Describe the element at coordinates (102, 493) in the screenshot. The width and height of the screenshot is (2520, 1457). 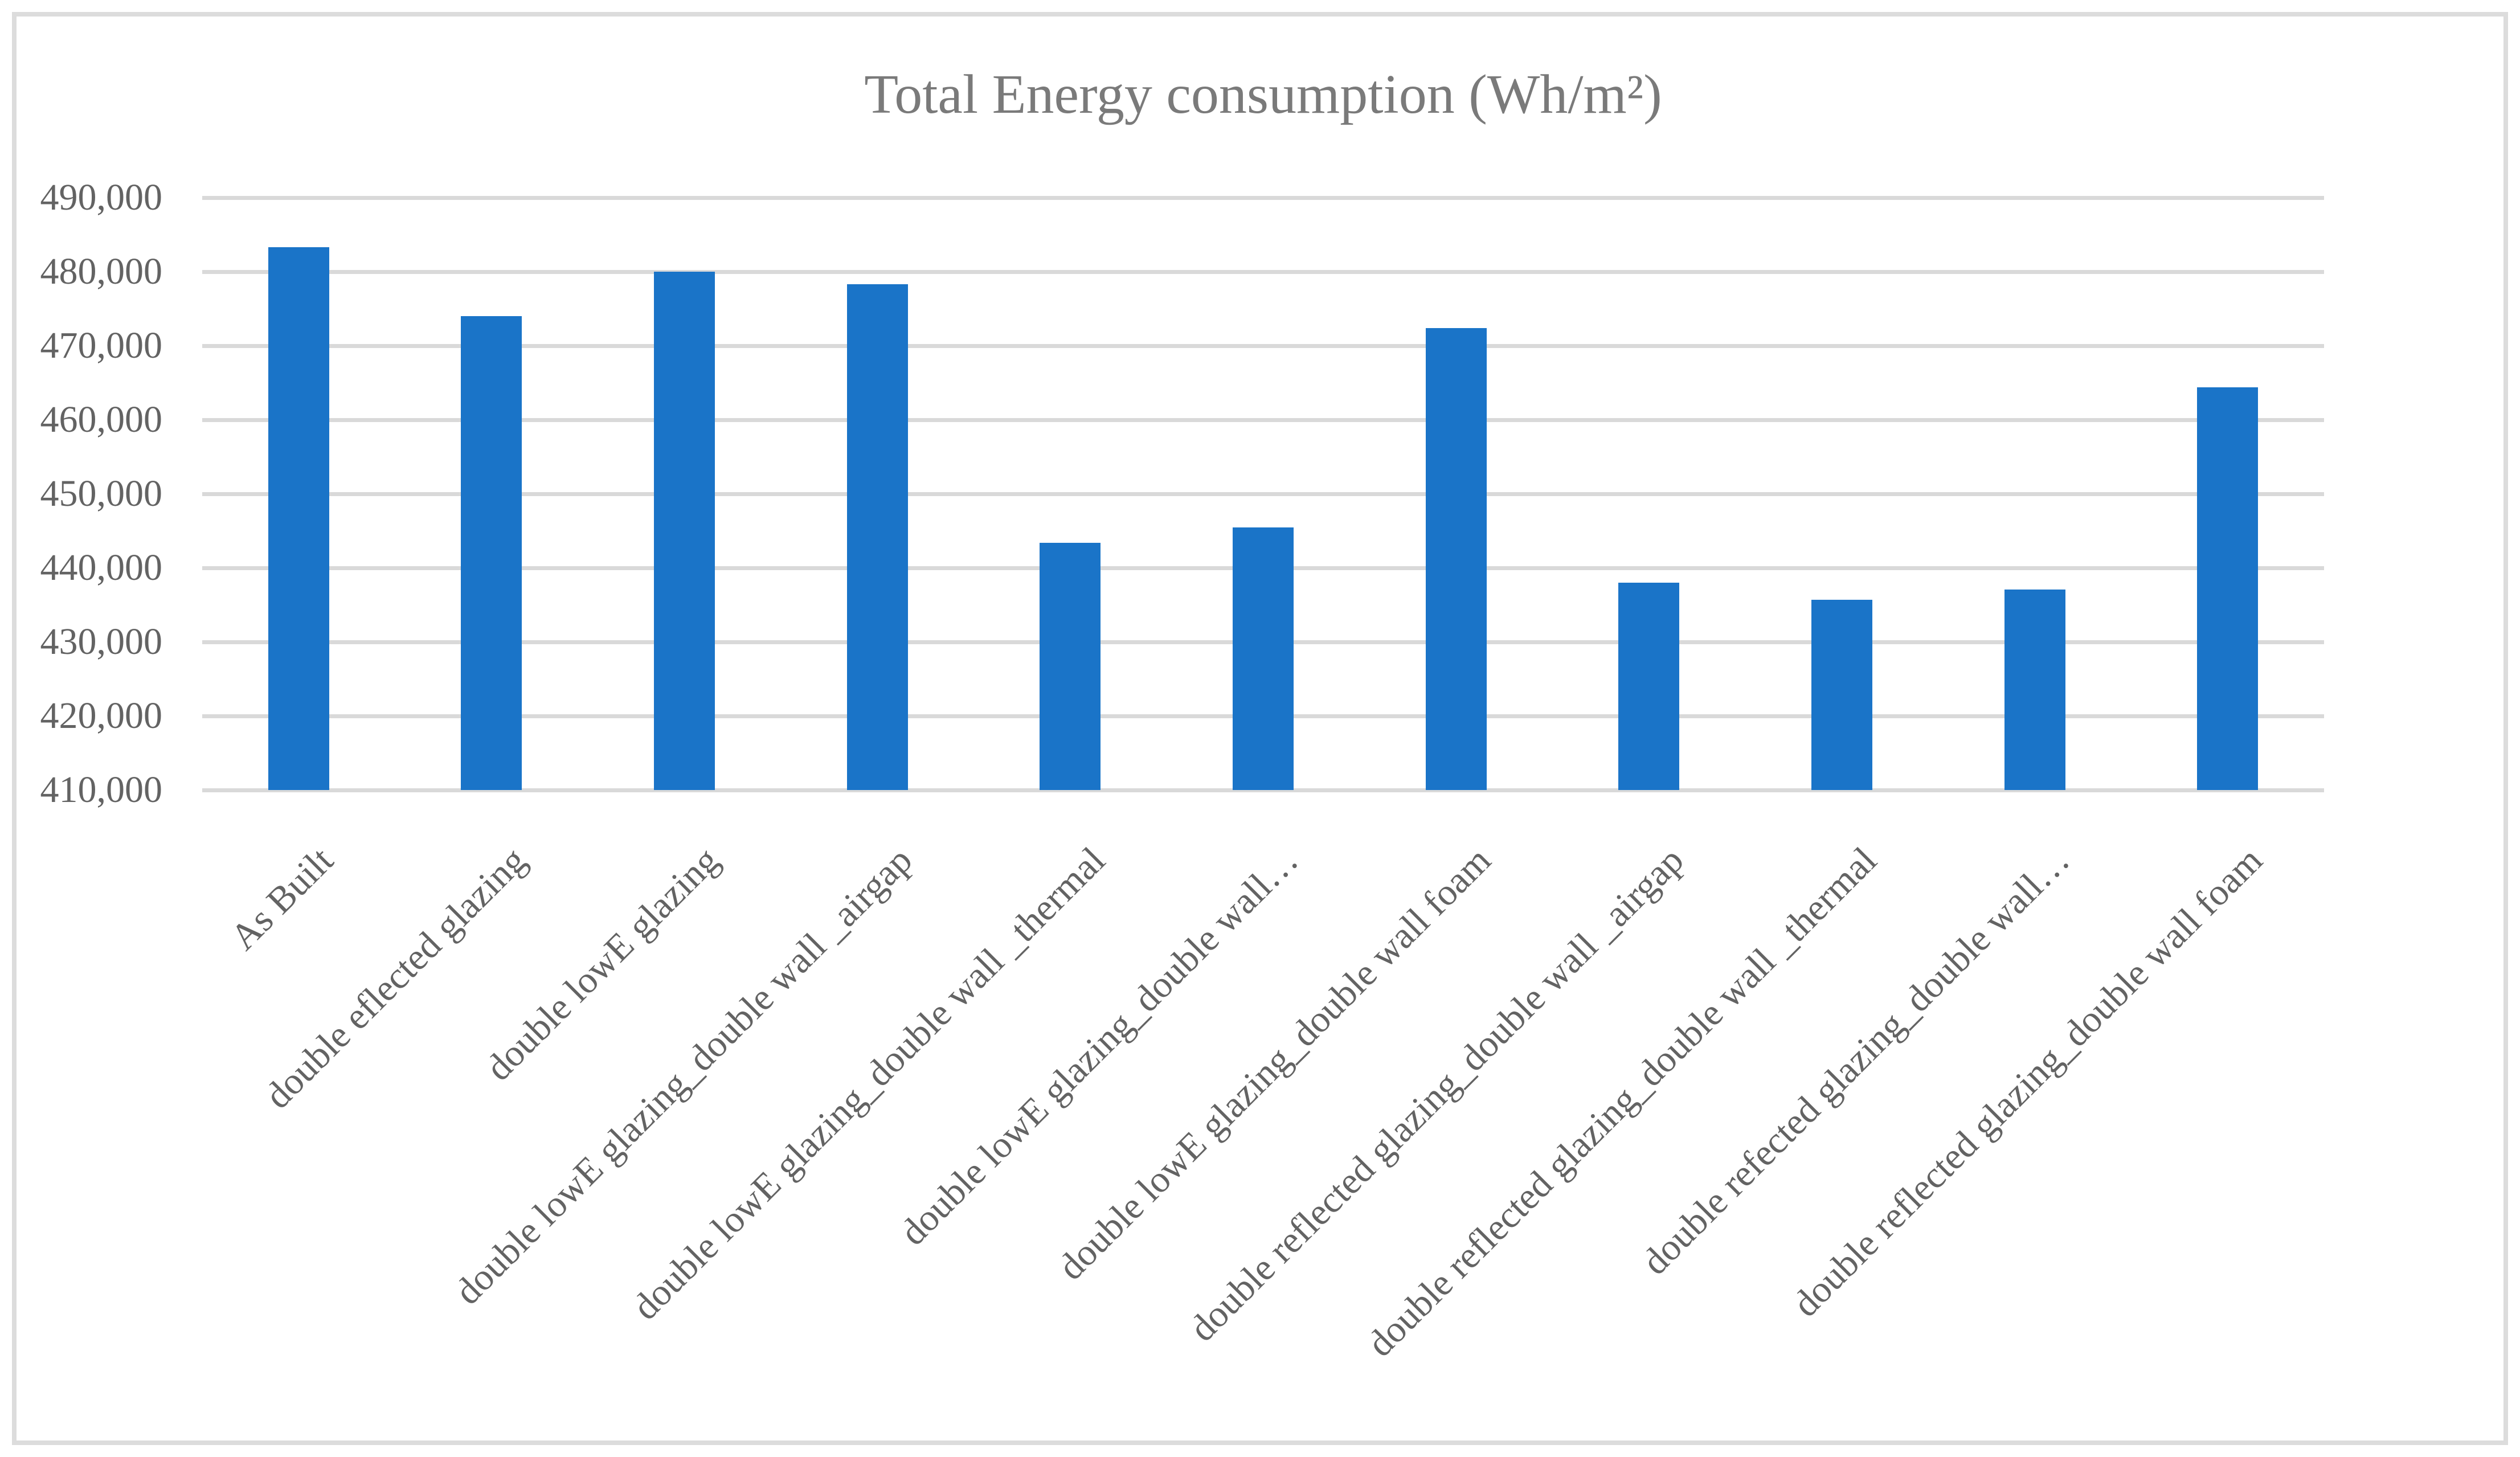
I see `y-axis-tick-label: 450,000` at that location.